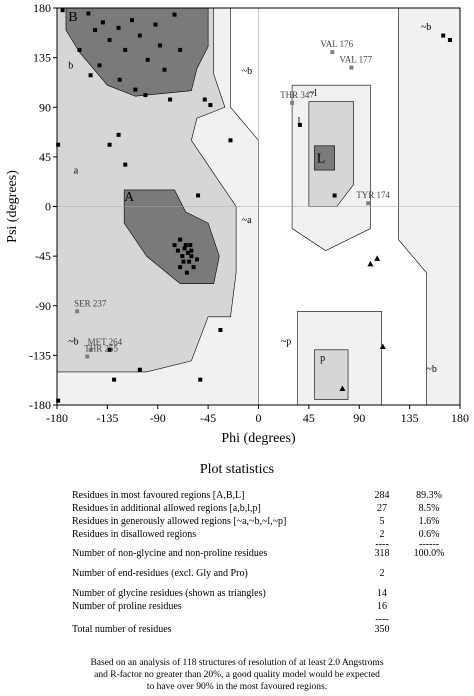 This screenshot has width=474, height=696. I want to click on y-tick-label: -90, so click(43, 306).